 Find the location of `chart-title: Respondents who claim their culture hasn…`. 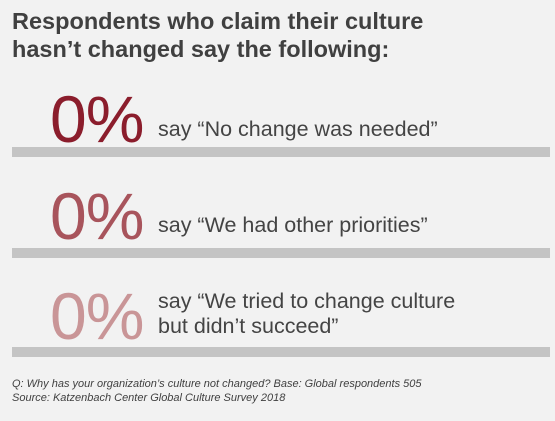

chart-title: Respondents who claim their culture hasn… is located at coordinates (279, 35).